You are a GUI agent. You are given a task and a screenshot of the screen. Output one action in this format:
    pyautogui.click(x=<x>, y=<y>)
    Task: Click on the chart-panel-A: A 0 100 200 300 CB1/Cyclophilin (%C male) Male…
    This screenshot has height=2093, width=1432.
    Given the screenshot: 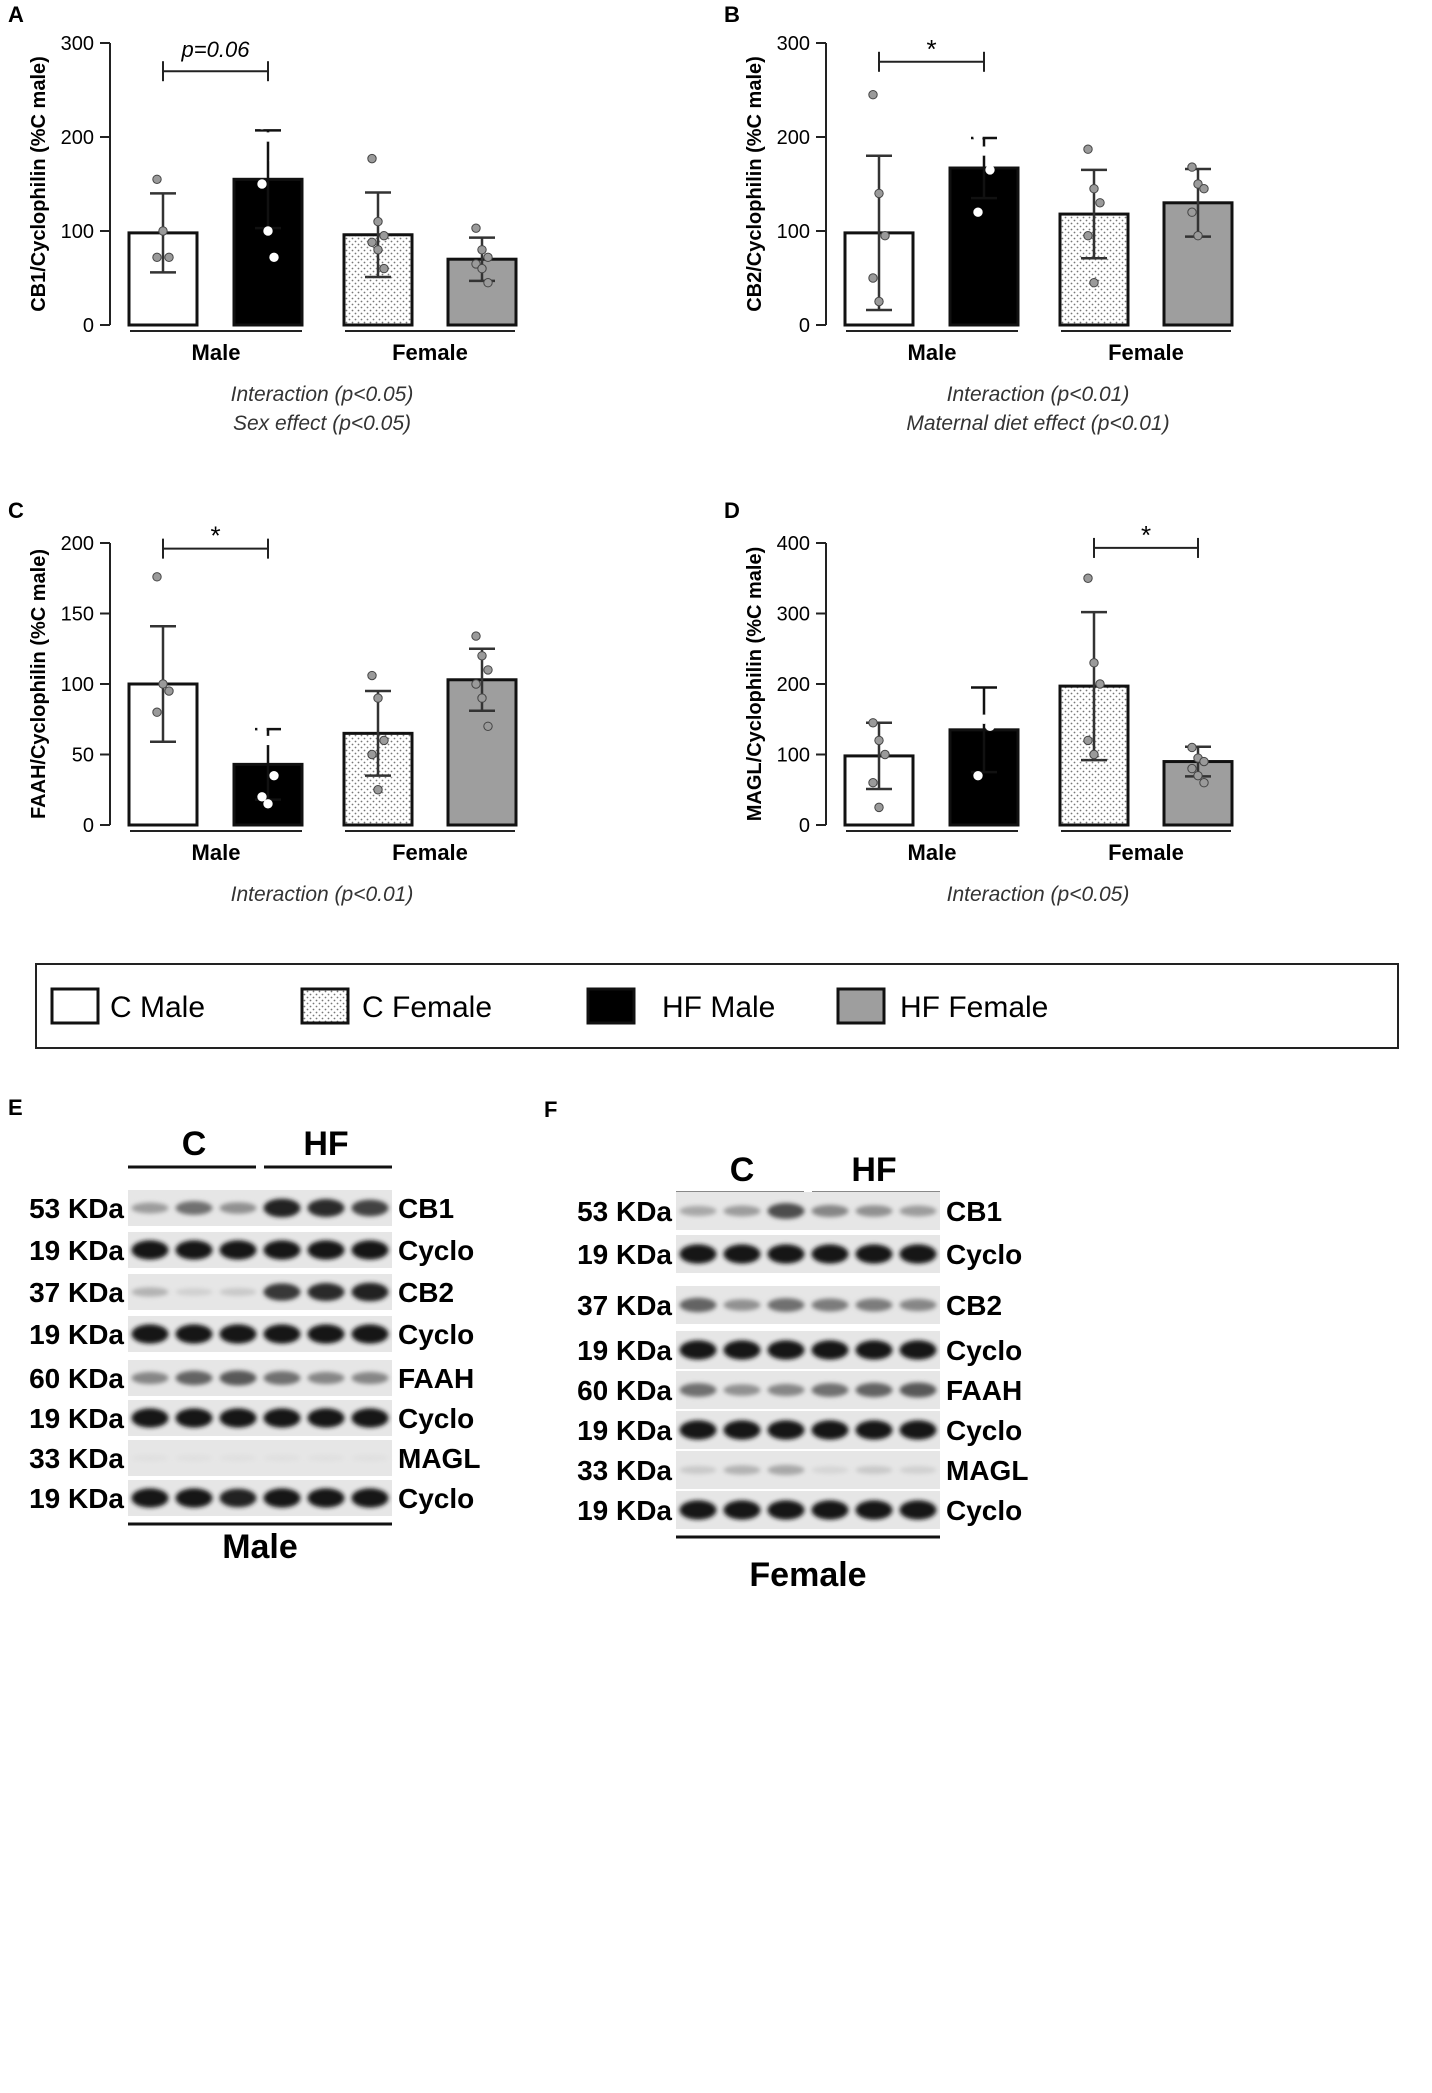 What is the action you would take?
    pyautogui.click(x=263, y=218)
    